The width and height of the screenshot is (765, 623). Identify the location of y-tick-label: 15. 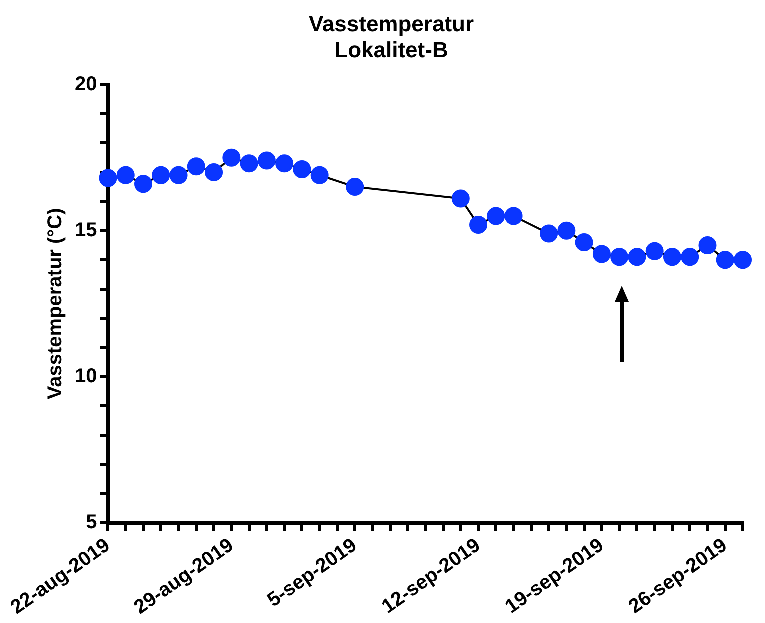
(86, 230).